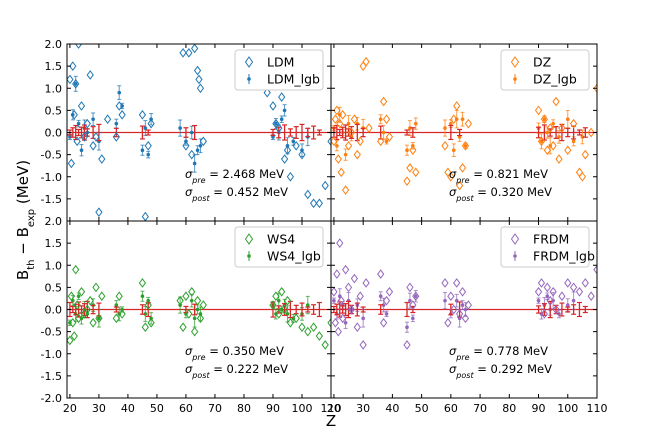  I want to click on legend-frdm: FRDM FRDM_lgb, so click(547, 247).